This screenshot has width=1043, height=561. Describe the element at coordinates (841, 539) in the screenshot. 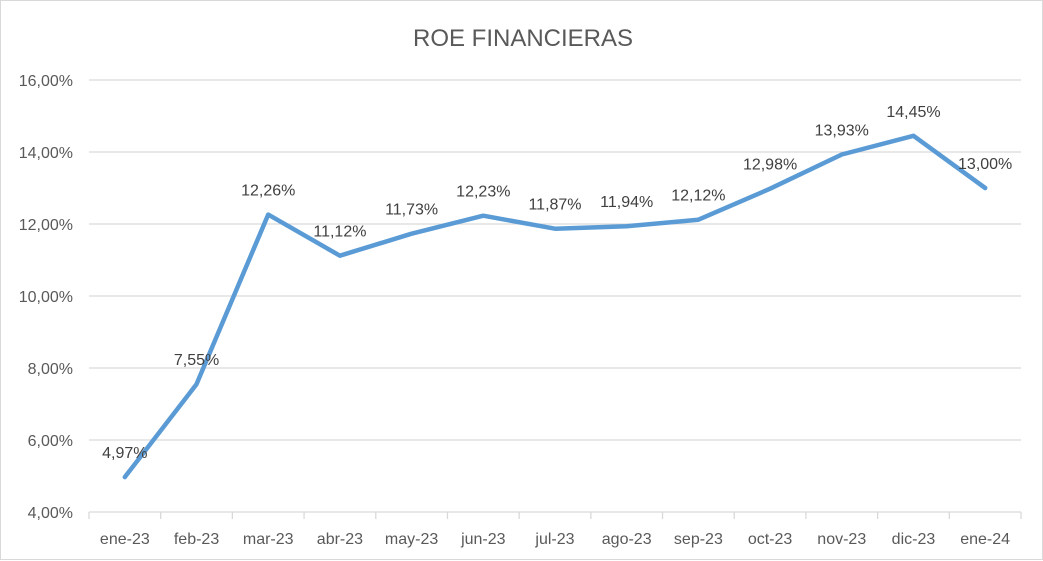

I see `x-tick-label: nov-23` at that location.